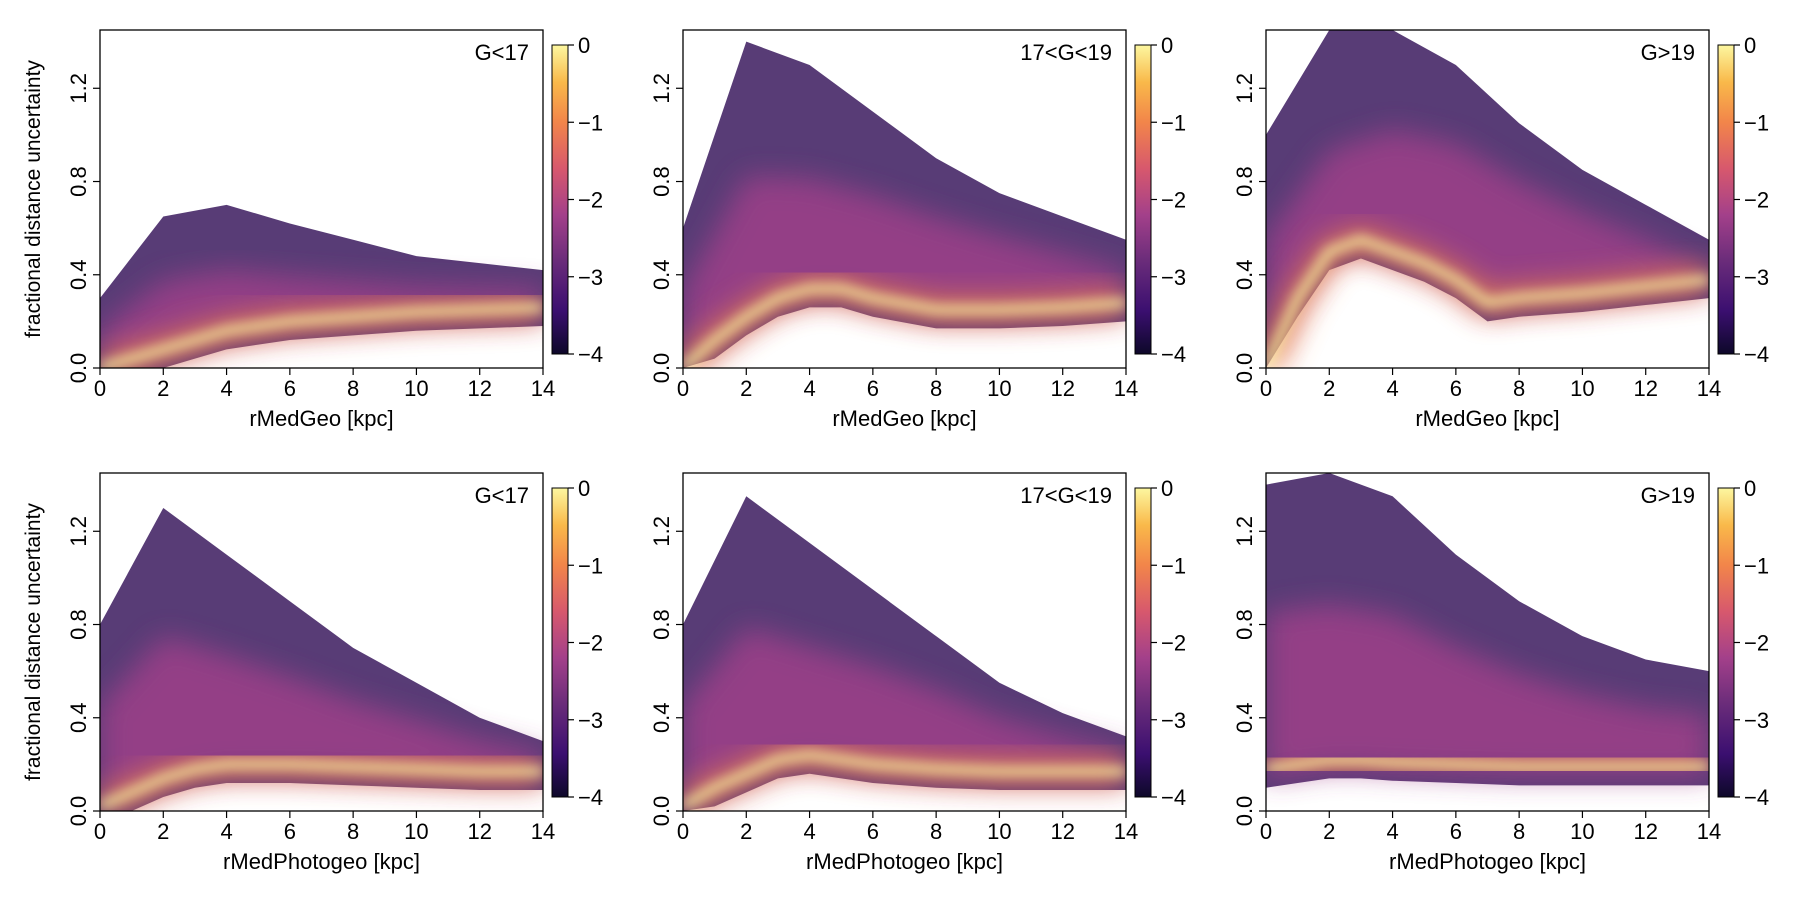 The image size is (1800, 905). What do you see at coordinates (33, 642) in the screenshot?
I see `y-axis-label: fractional distance uncertainty` at bounding box center [33, 642].